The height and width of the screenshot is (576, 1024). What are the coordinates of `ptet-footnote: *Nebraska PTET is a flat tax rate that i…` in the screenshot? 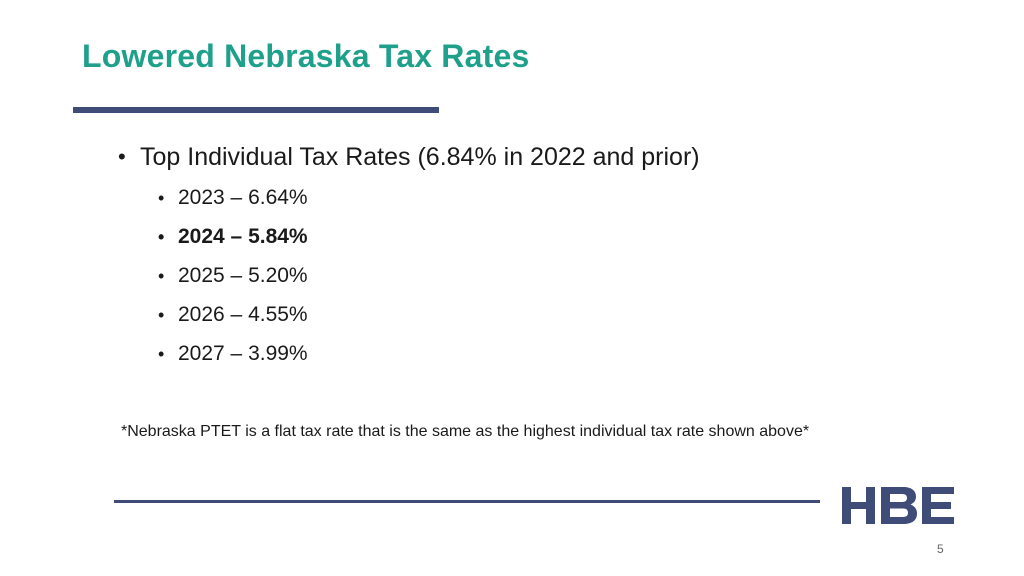 It's located at (465, 431).